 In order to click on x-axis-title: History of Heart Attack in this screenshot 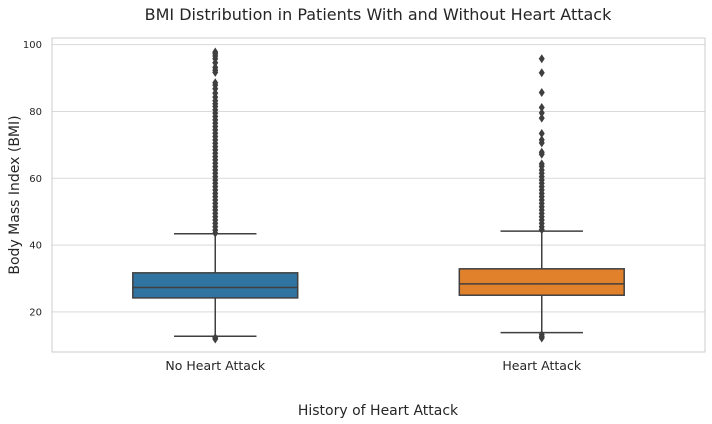, I will do `click(378, 411)`.